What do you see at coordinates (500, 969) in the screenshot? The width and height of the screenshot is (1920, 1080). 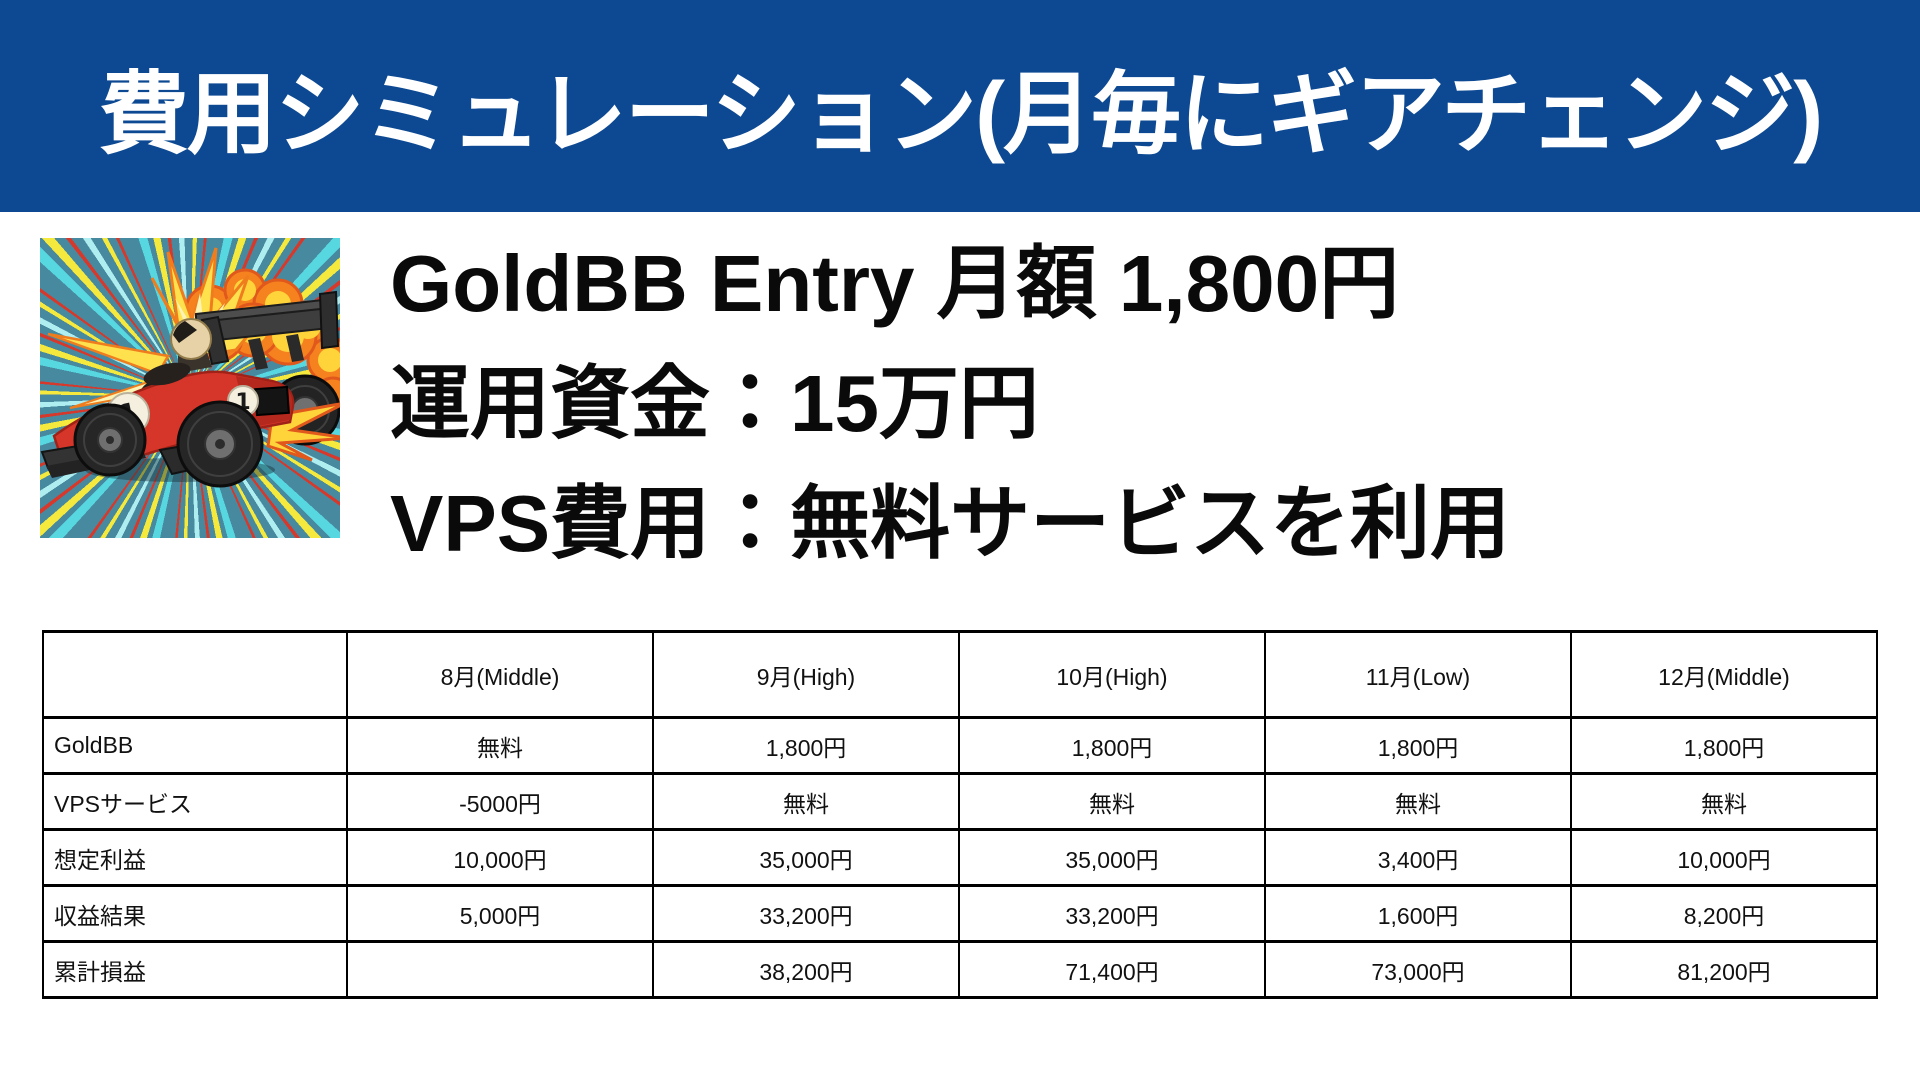 I see `table-cell` at bounding box center [500, 969].